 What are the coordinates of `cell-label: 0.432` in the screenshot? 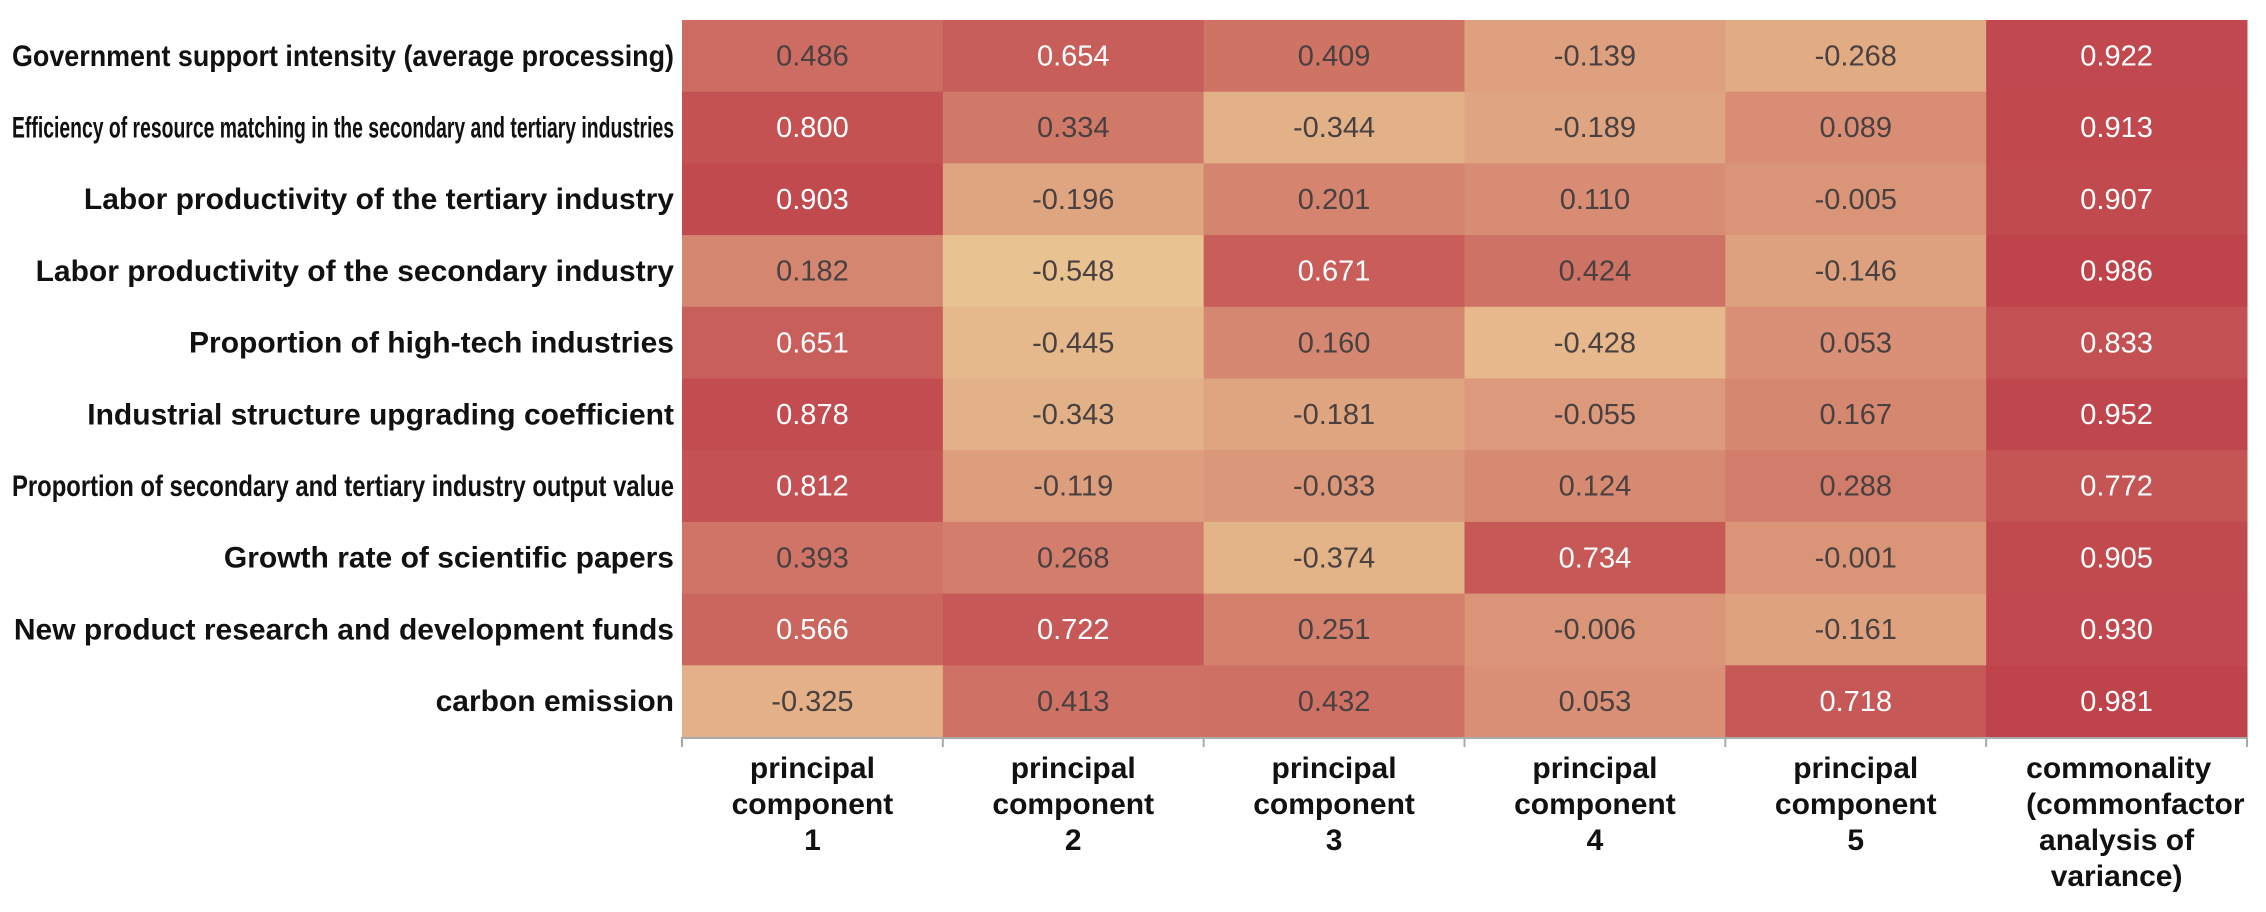 It's located at (1334, 702).